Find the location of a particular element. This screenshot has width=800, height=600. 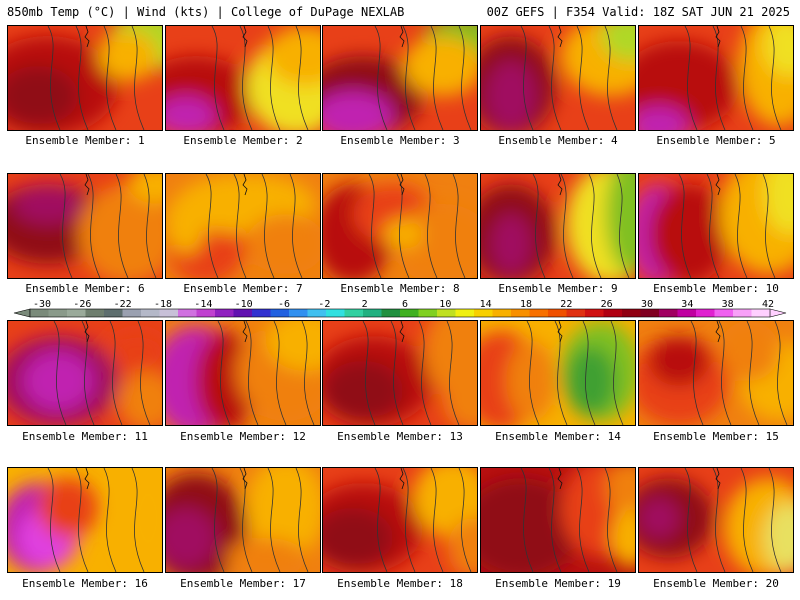

ensemble-member-label: Ensemble Member: 14 is located at coordinates (558, 436).